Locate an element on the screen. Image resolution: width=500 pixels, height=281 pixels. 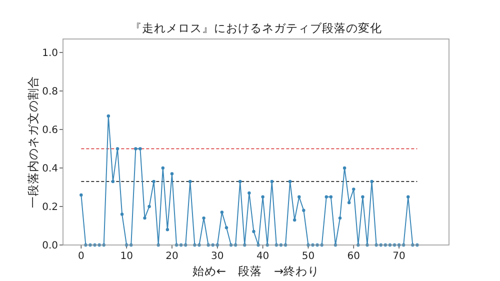
x-tick-label: 20 is located at coordinates (172, 256).